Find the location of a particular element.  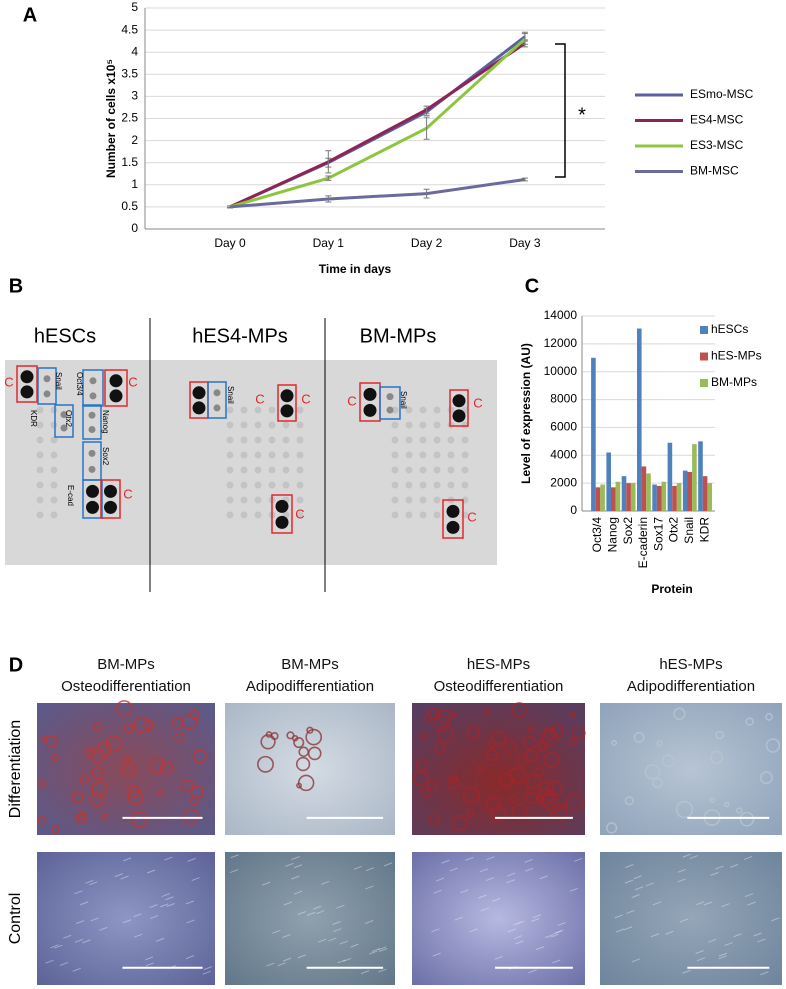

y-tick-label: 4 is located at coordinates (134, 51).